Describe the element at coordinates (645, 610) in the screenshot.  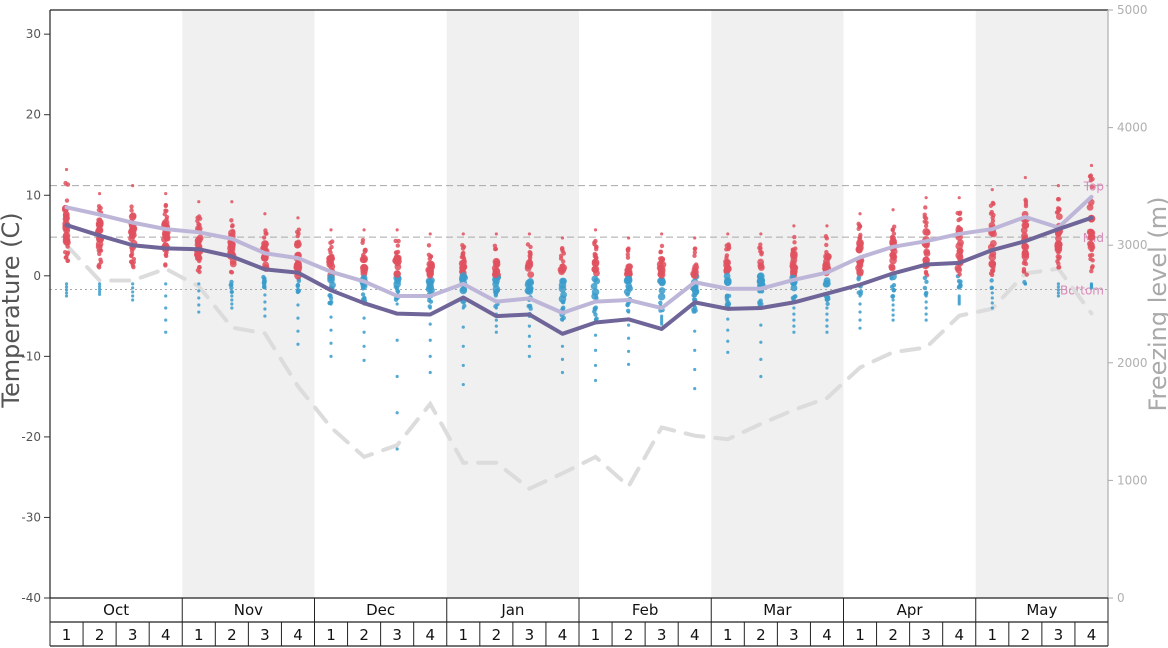
I see `month-label: Feb` at that location.